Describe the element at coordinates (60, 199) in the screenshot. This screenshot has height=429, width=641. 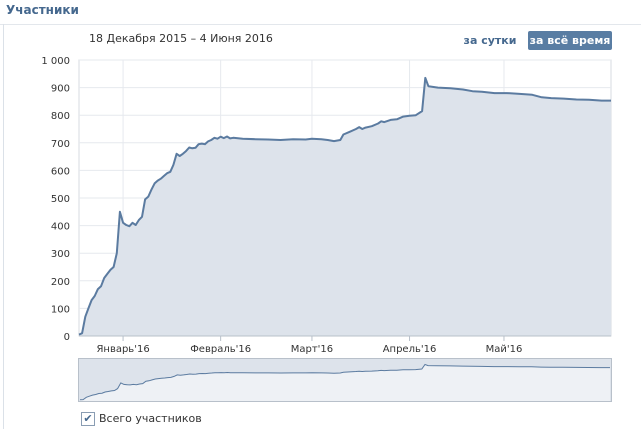
I see `y-tick-label: 500` at that location.